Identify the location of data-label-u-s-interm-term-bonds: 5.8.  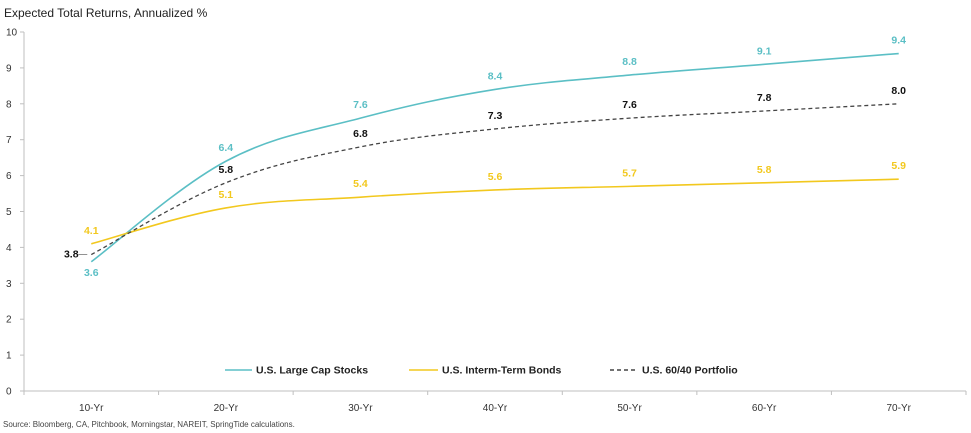
(764, 170).